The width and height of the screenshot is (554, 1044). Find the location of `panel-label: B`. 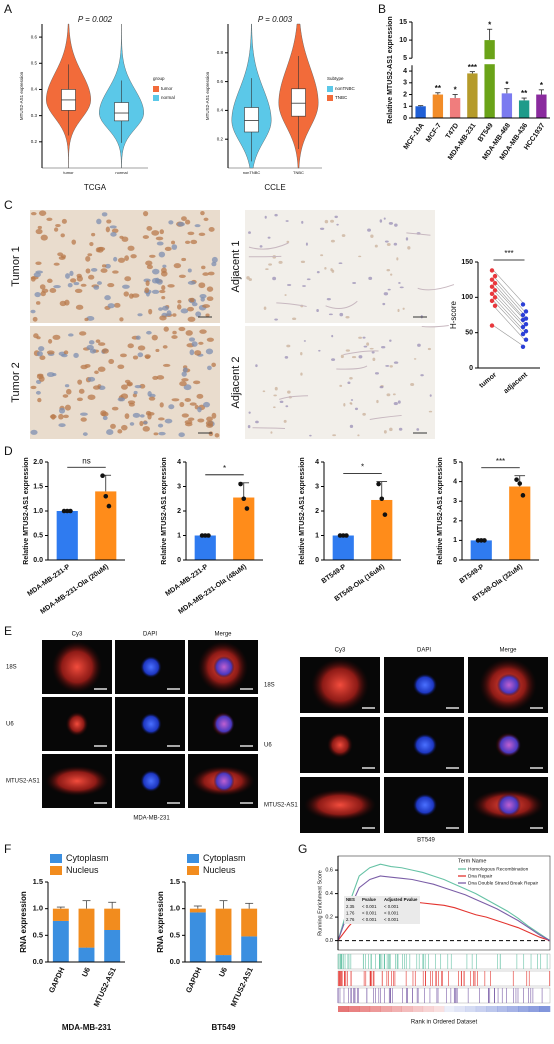

panel-label: B is located at coordinates (382, 9).